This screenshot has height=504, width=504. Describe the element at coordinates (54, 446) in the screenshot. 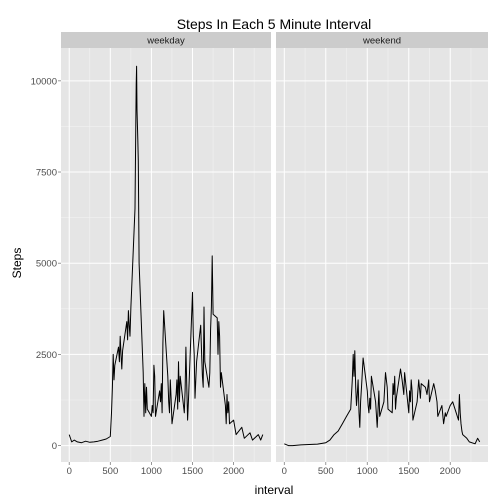

I see `y-tick-label: 0` at that location.